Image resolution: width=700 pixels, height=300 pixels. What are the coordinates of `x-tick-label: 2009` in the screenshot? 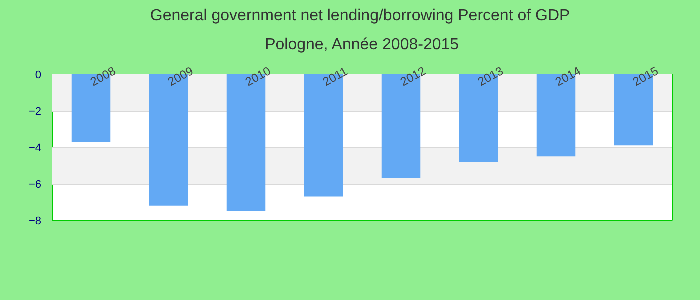 It's located at (181, 77).